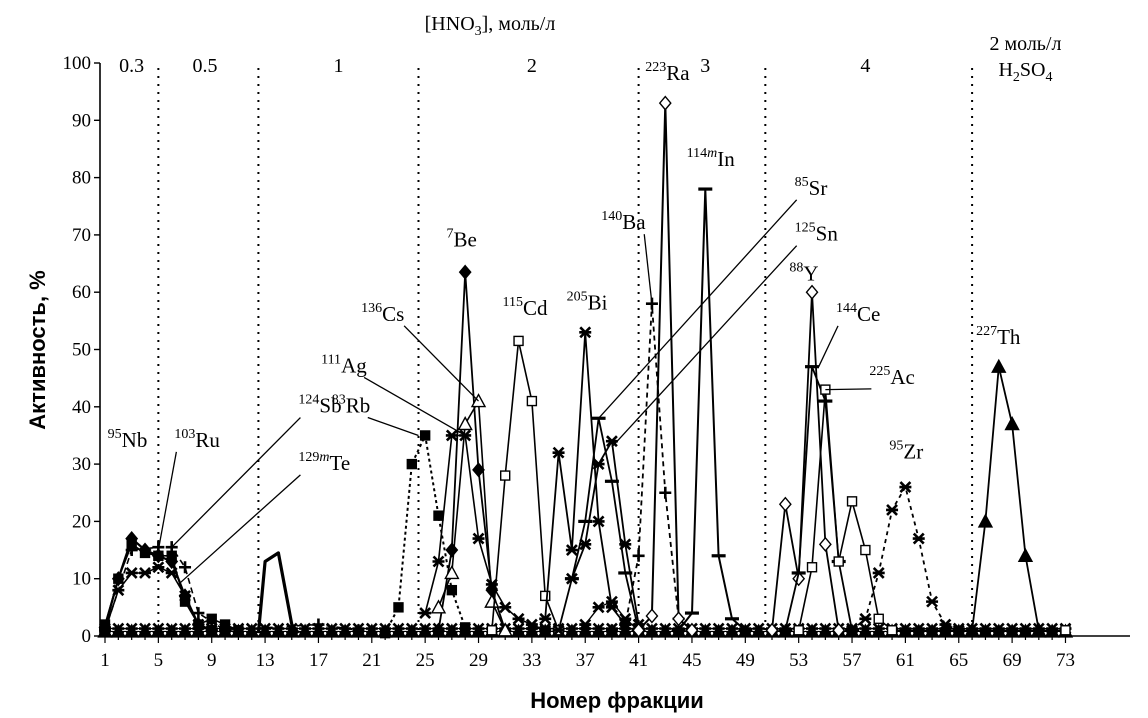  I want to click on isotope-label-text-18: 95Zr, so click(906, 450).